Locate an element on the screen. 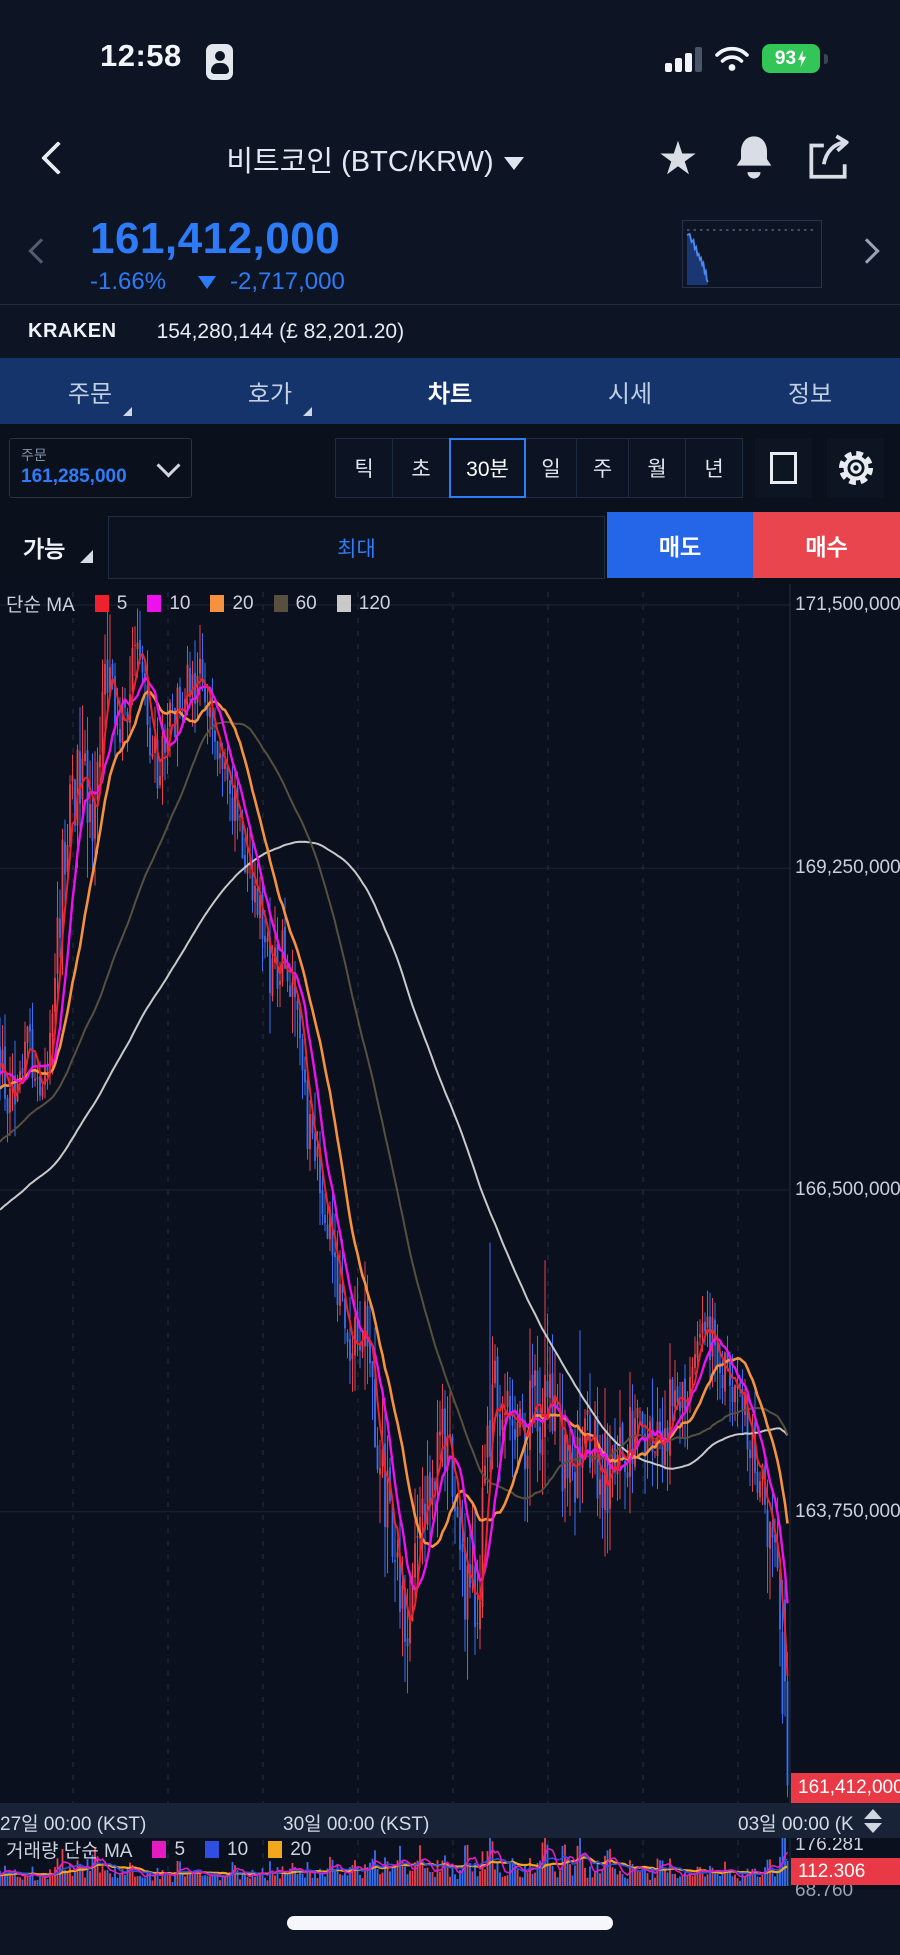 The width and height of the screenshot is (900, 1955). price-header: 161,412,000 -1.66% -2,717,000 is located at coordinates (450, 258).